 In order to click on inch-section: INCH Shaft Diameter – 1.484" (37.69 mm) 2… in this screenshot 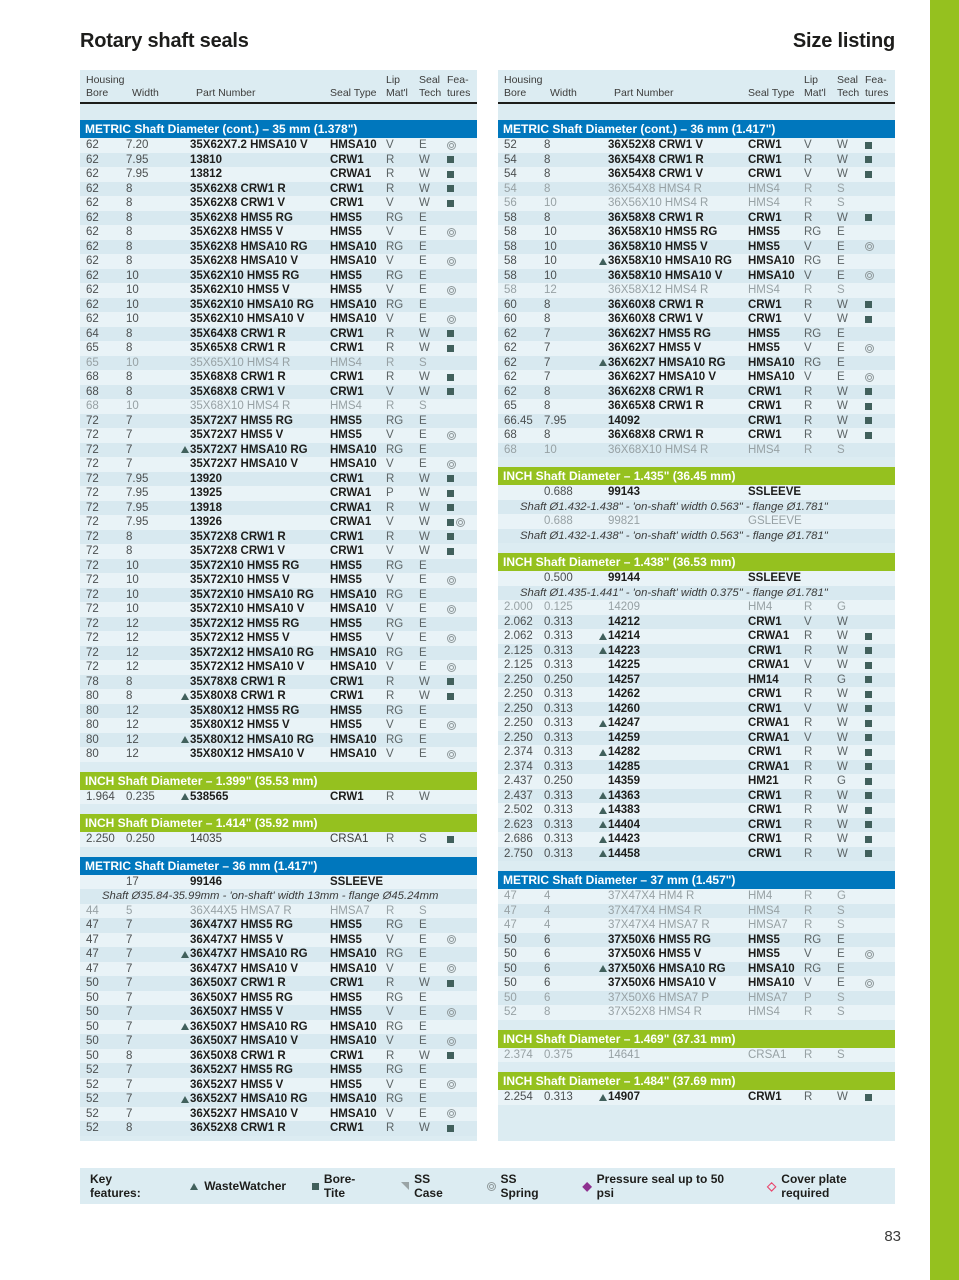, I will do `click(696, 1088)`.